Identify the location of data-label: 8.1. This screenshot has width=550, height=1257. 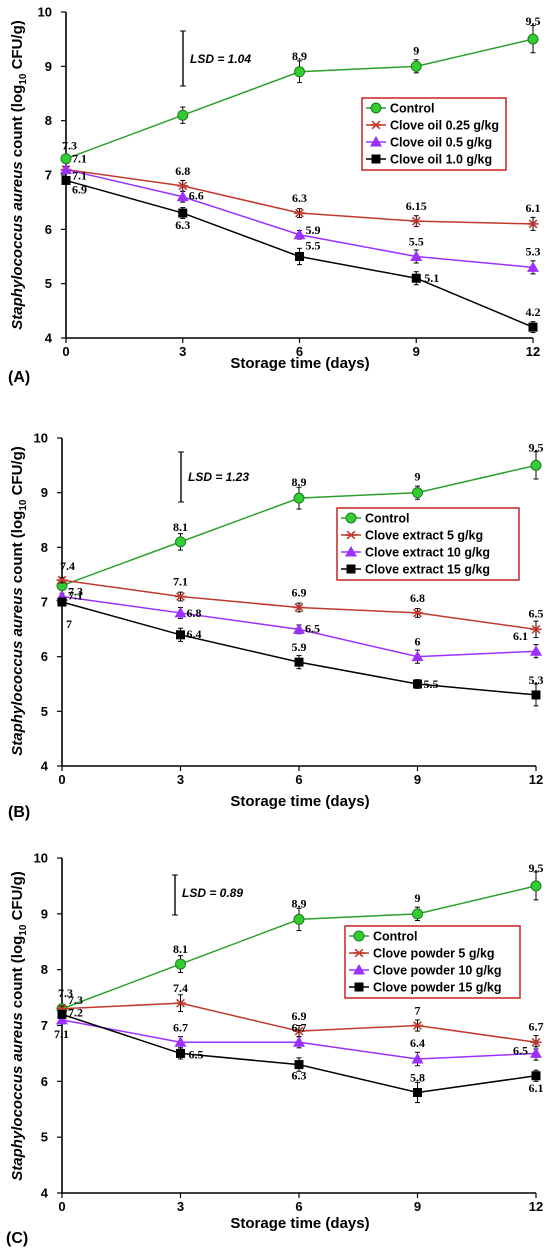
(180, 527).